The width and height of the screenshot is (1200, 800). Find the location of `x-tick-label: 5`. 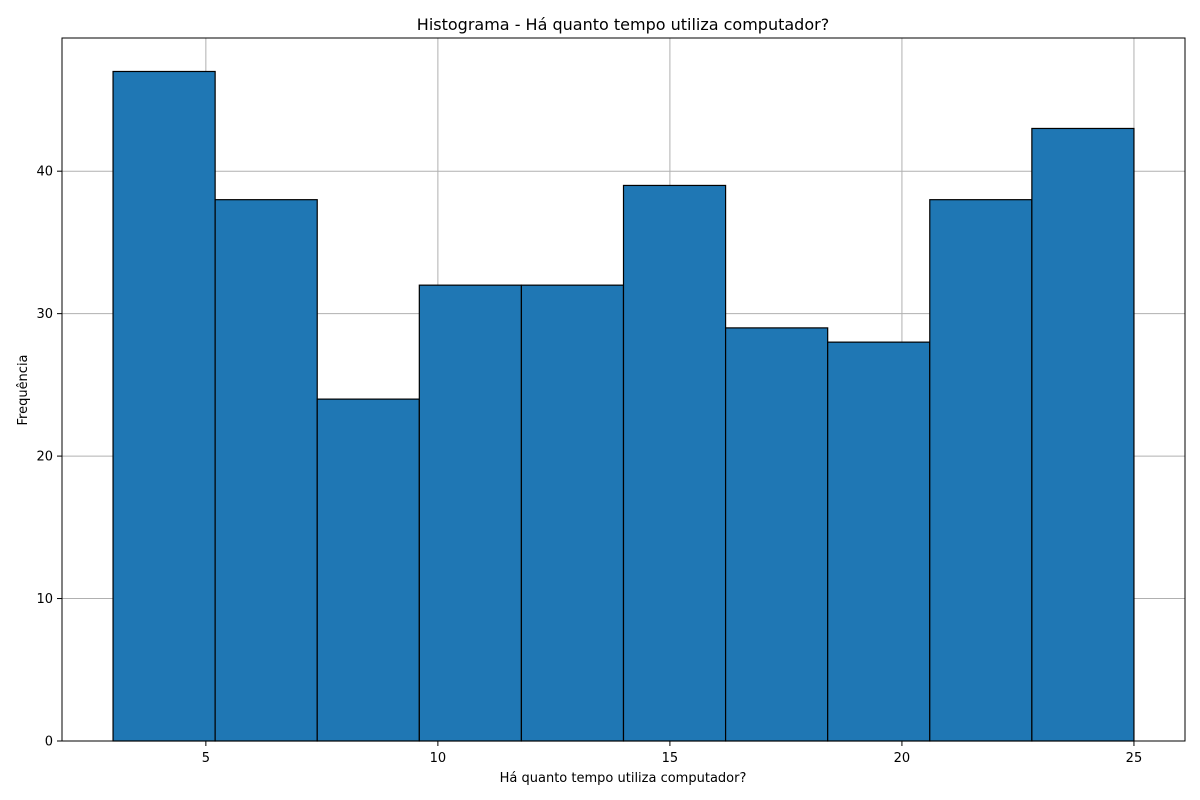

x-tick-label: 5 is located at coordinates (206, 758).